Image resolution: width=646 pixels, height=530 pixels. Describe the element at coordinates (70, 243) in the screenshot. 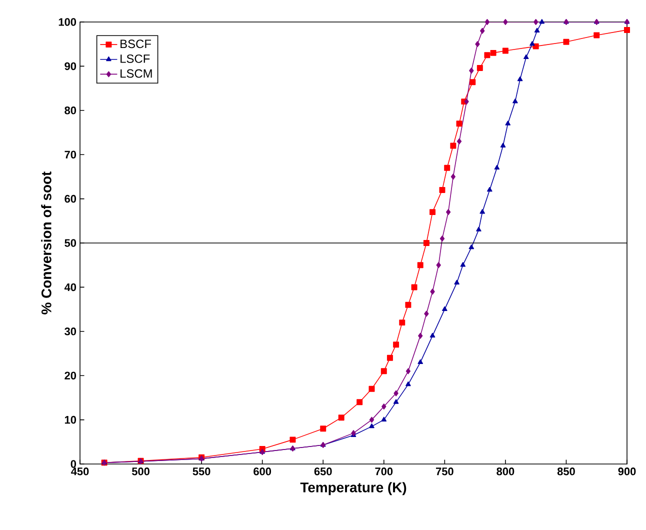

I see `y-tick-label: 50` at that location.